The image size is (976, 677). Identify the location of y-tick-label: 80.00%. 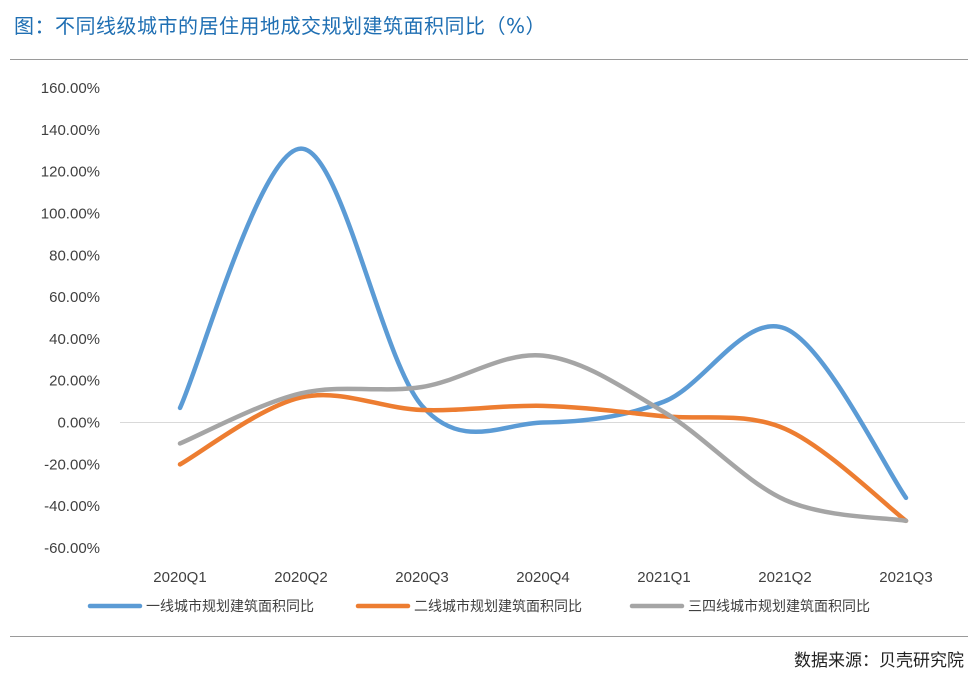
(74, 255).